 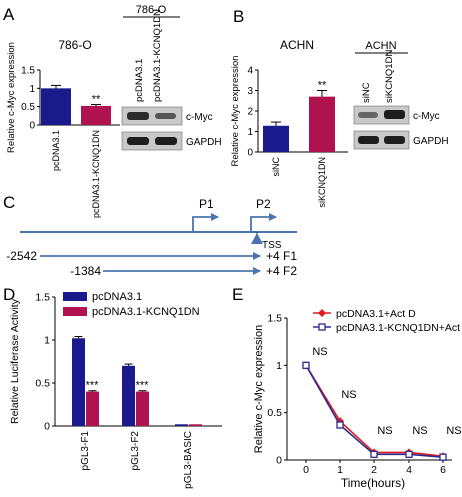 What do you see at coordinates (157, 55) in the screenshot?
I see `blot-lane-label: pcDNA3.1-KCNQ1DN` at bounding box center [157, 55].